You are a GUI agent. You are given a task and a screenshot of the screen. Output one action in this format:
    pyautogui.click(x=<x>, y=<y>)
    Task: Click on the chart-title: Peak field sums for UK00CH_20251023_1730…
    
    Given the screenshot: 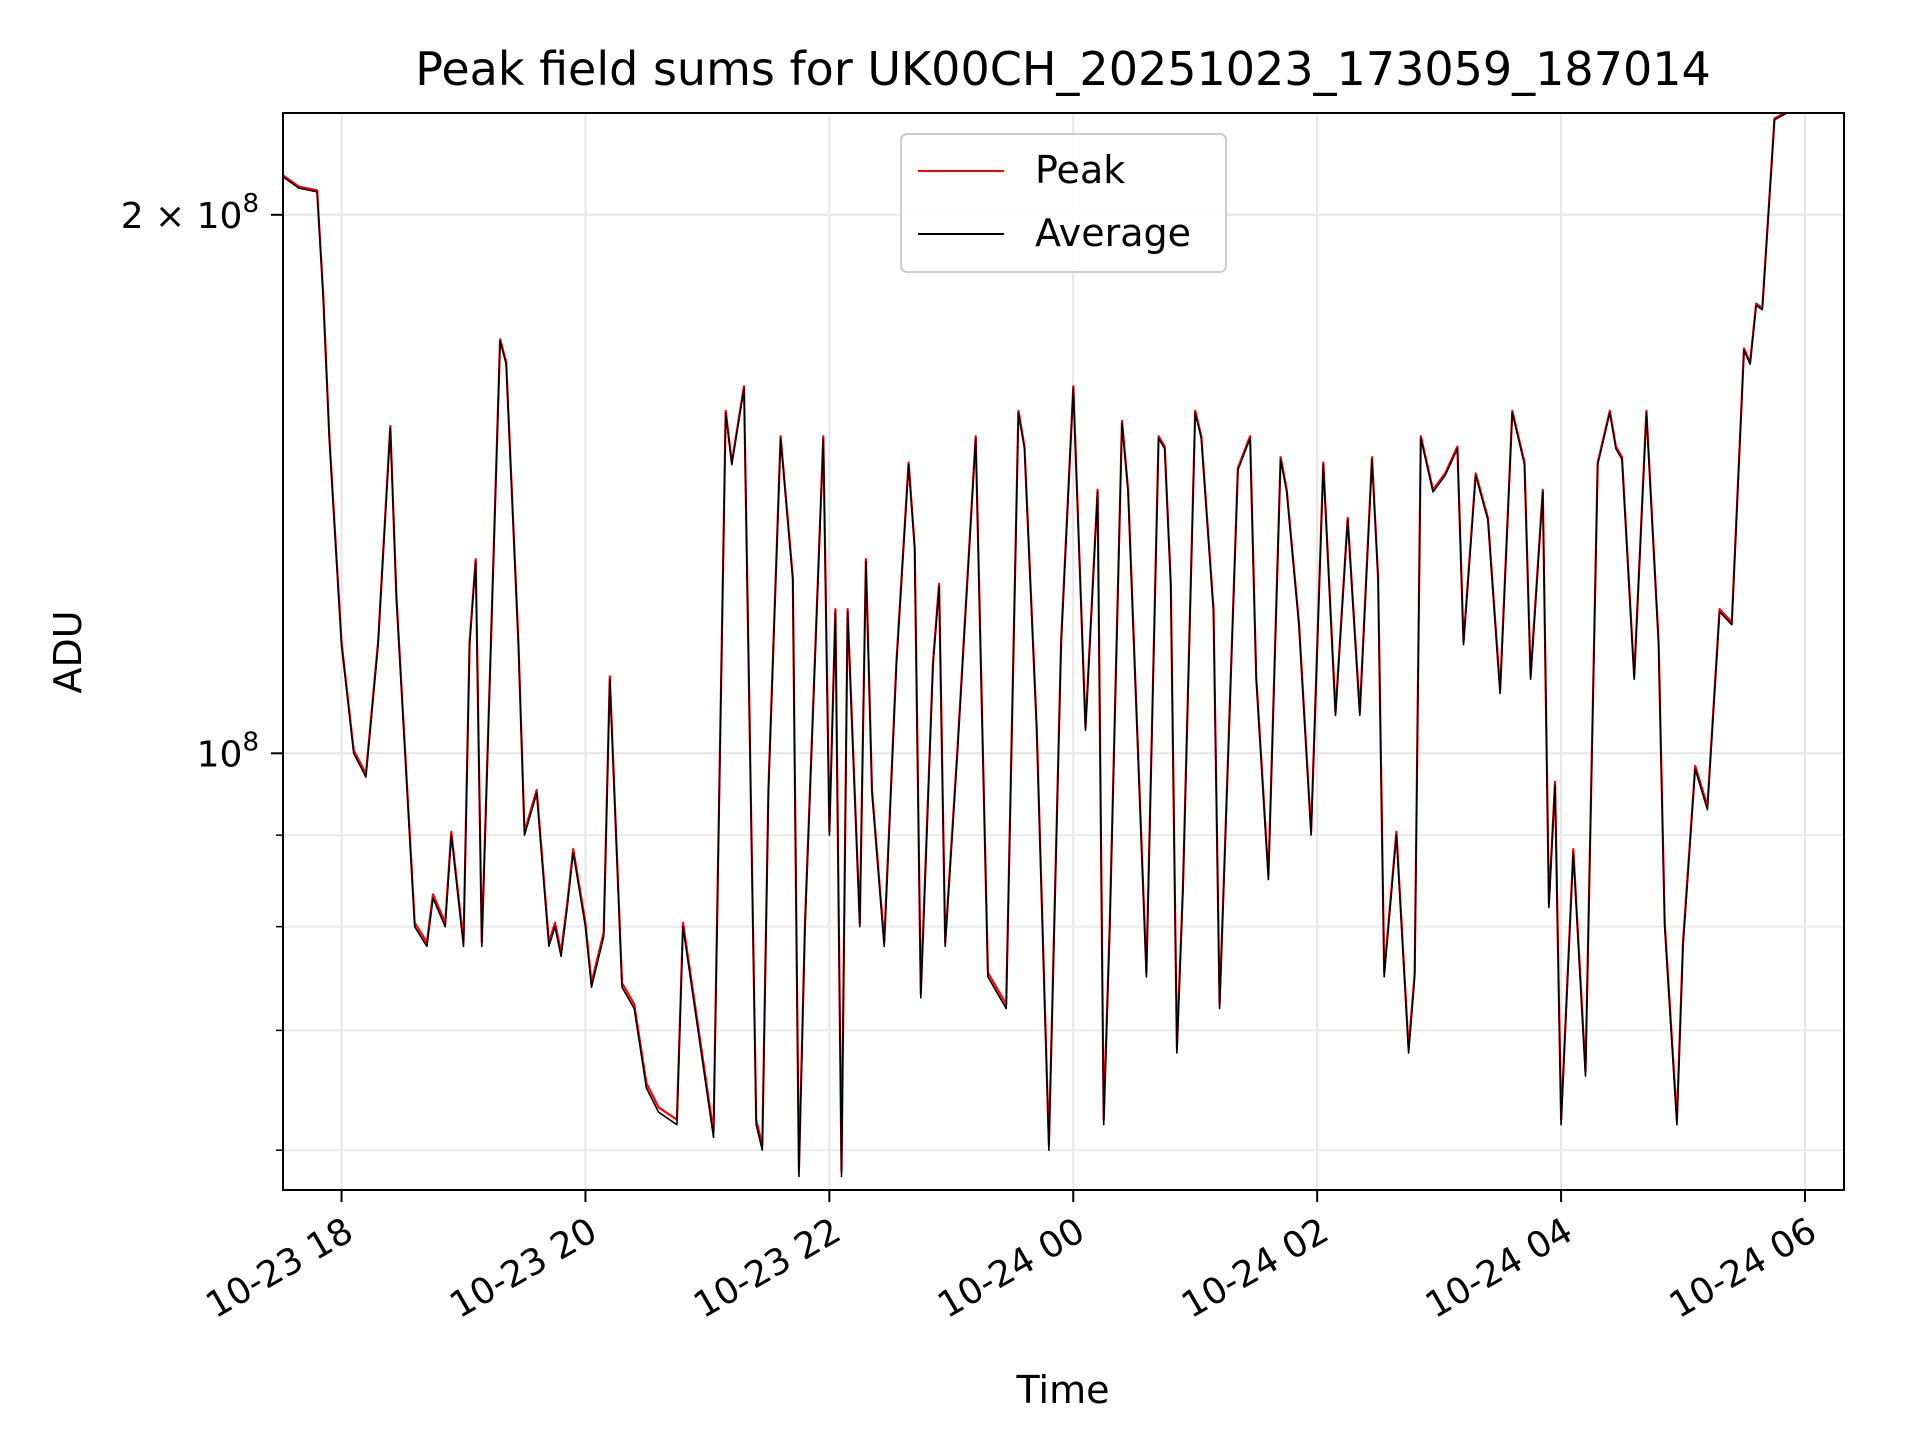 What is the action you would take?
    pyautogui.click(x=1063, y=69)
    